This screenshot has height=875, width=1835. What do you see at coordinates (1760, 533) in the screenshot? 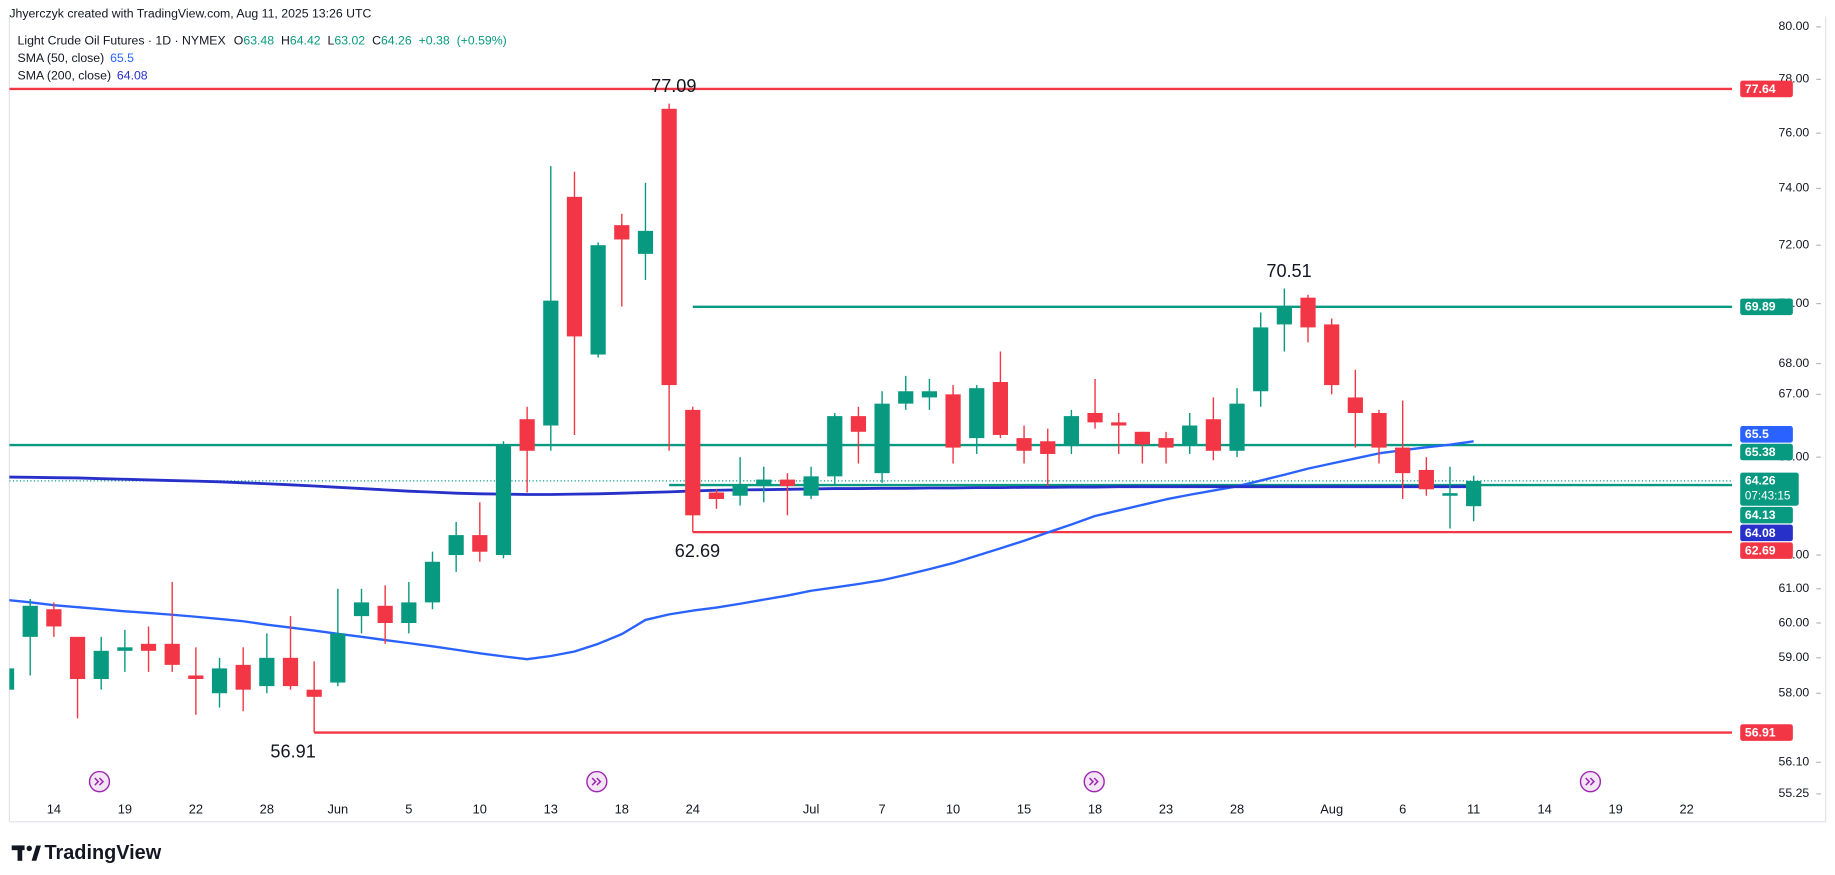
I see `price-label: 64.08` at bounding box center [1760, 533].